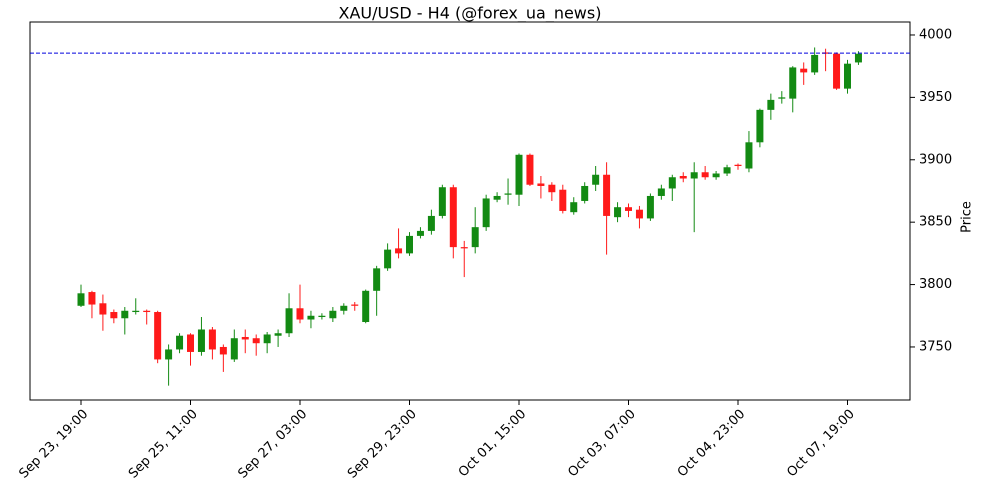 The image size is (1000, 504). Describe the element at coordinates (820, 443) in the screenshot. I see `x-tick-label: Oct 07, 19:00` at that location.